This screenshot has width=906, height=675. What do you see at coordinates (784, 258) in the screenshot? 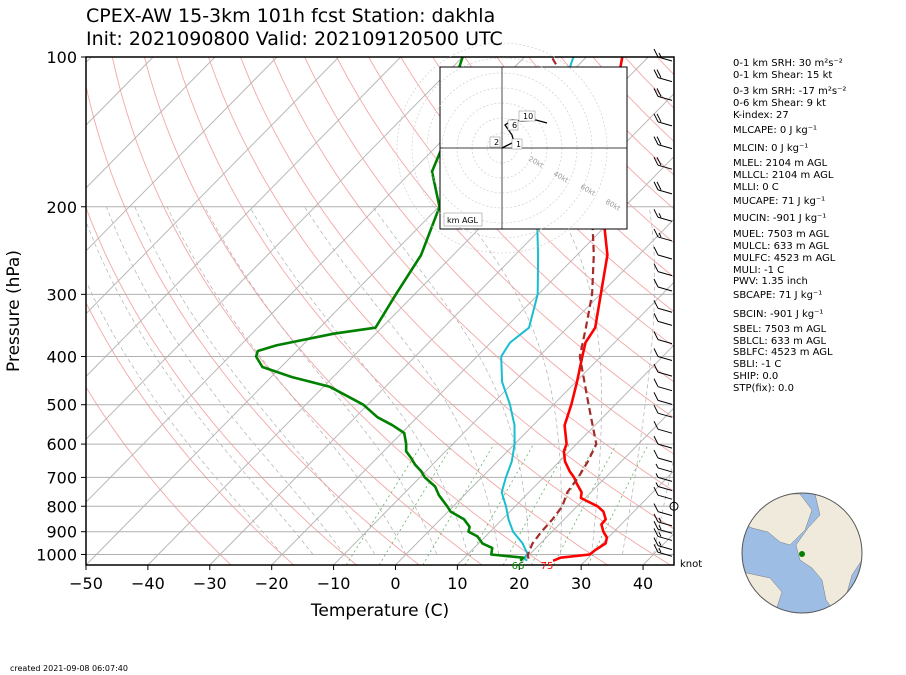
I see `index-line: MULFC: 4523 m AGL` at bounding box center [784, 258].